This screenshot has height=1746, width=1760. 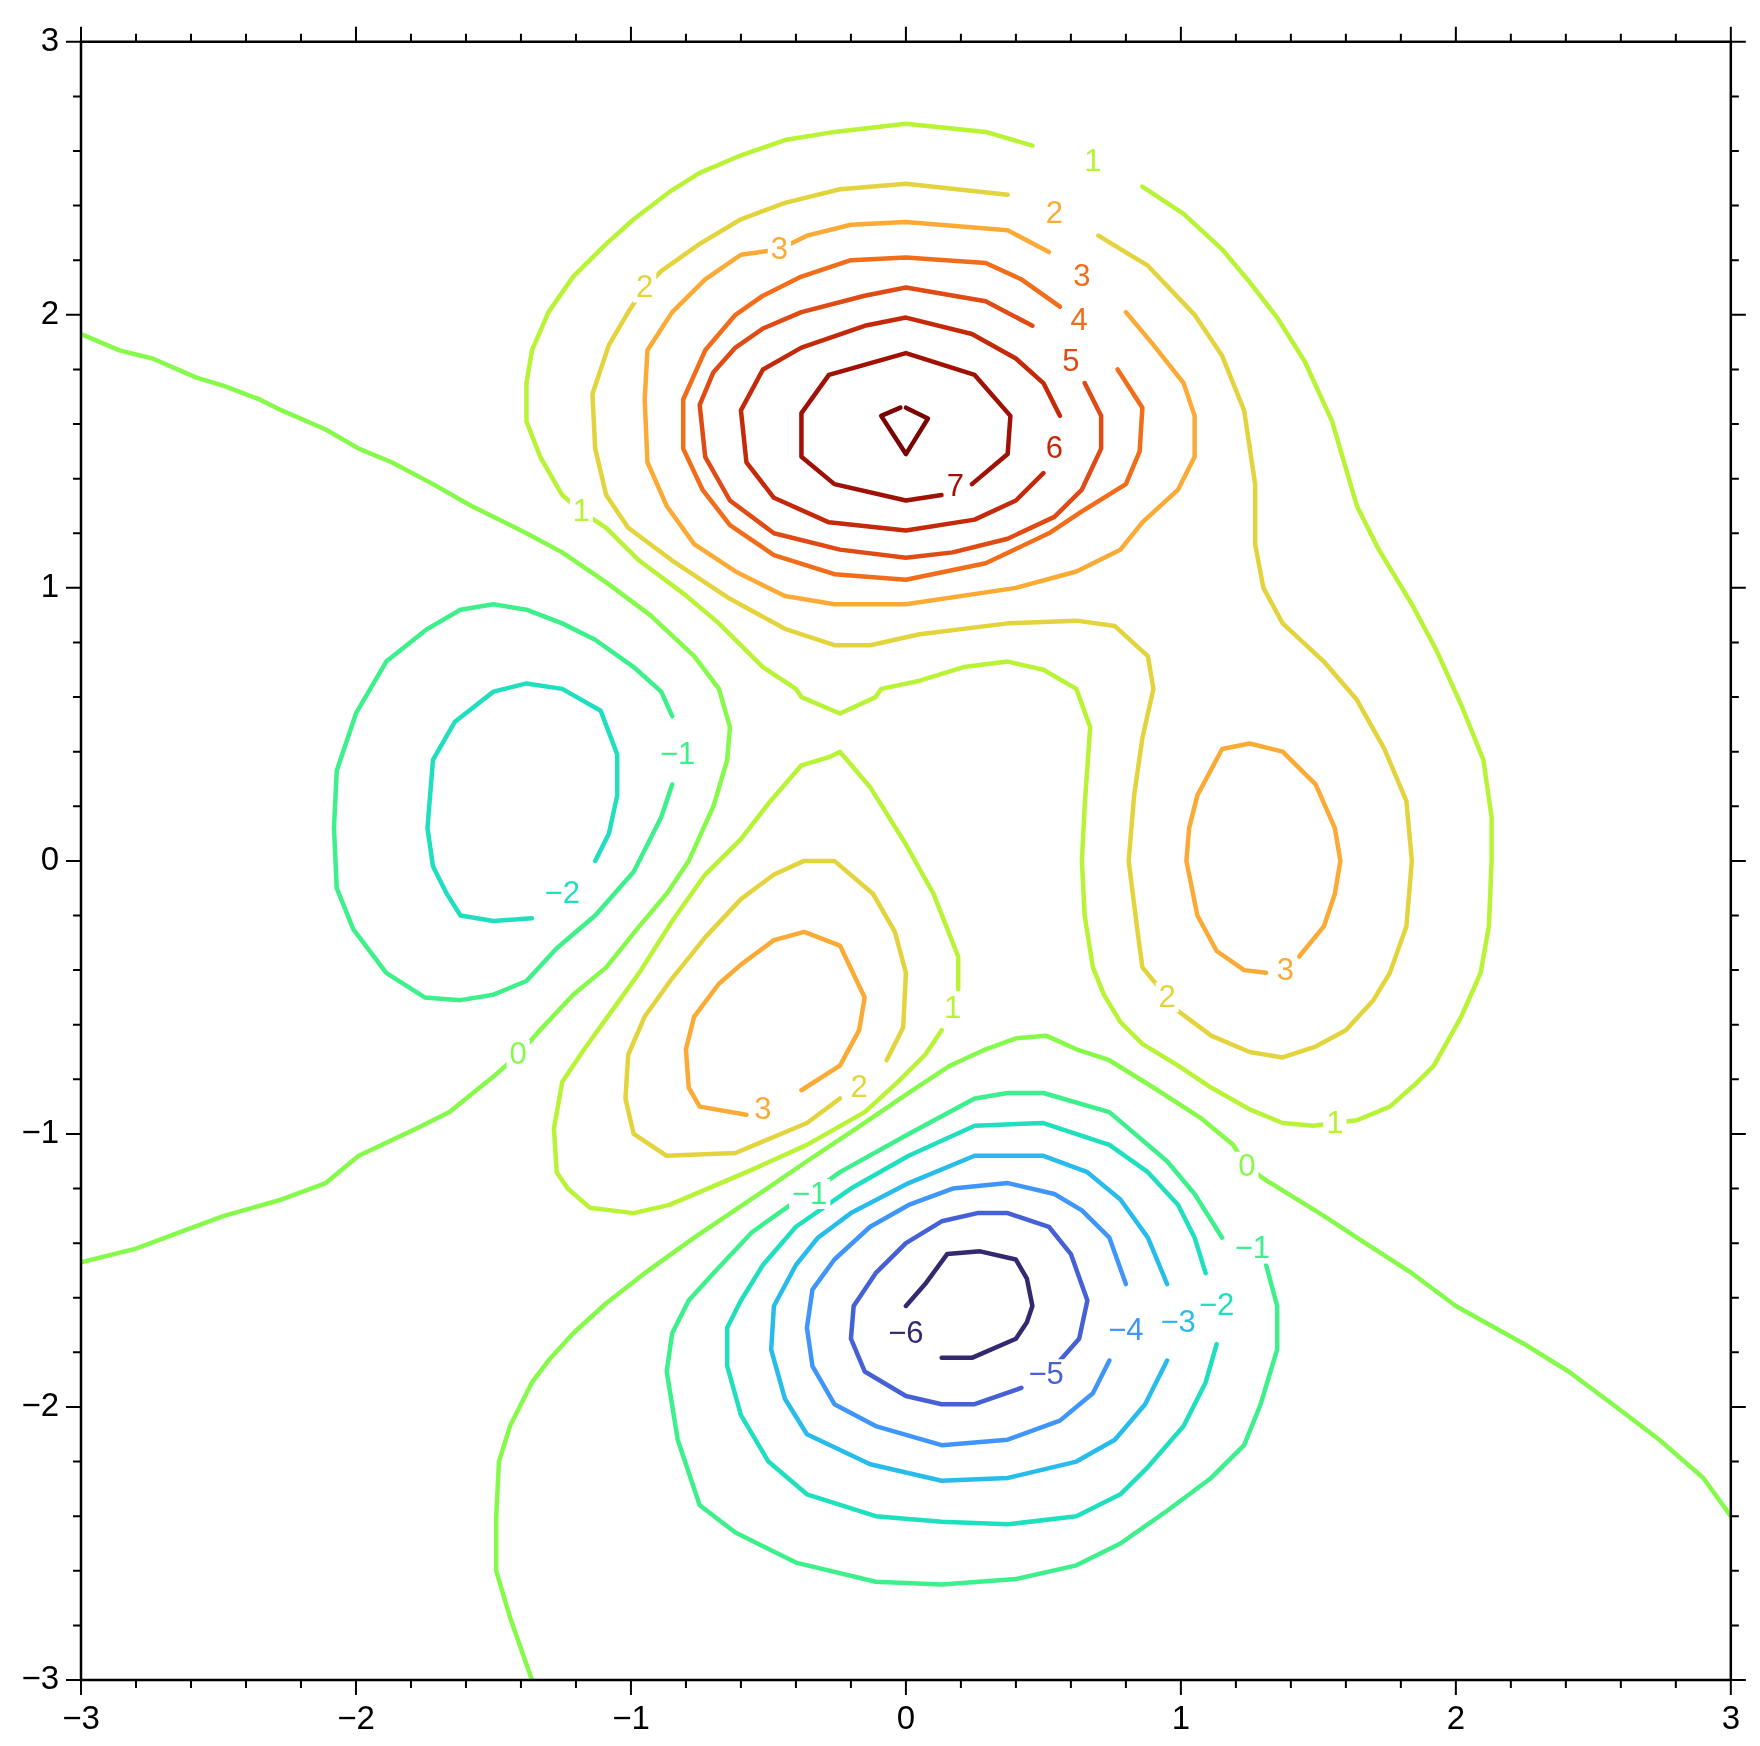 What do you see at coordinates (1079, 319) in the screenshot?
I see `annotation: 4` at bounding box center [1079, 319].